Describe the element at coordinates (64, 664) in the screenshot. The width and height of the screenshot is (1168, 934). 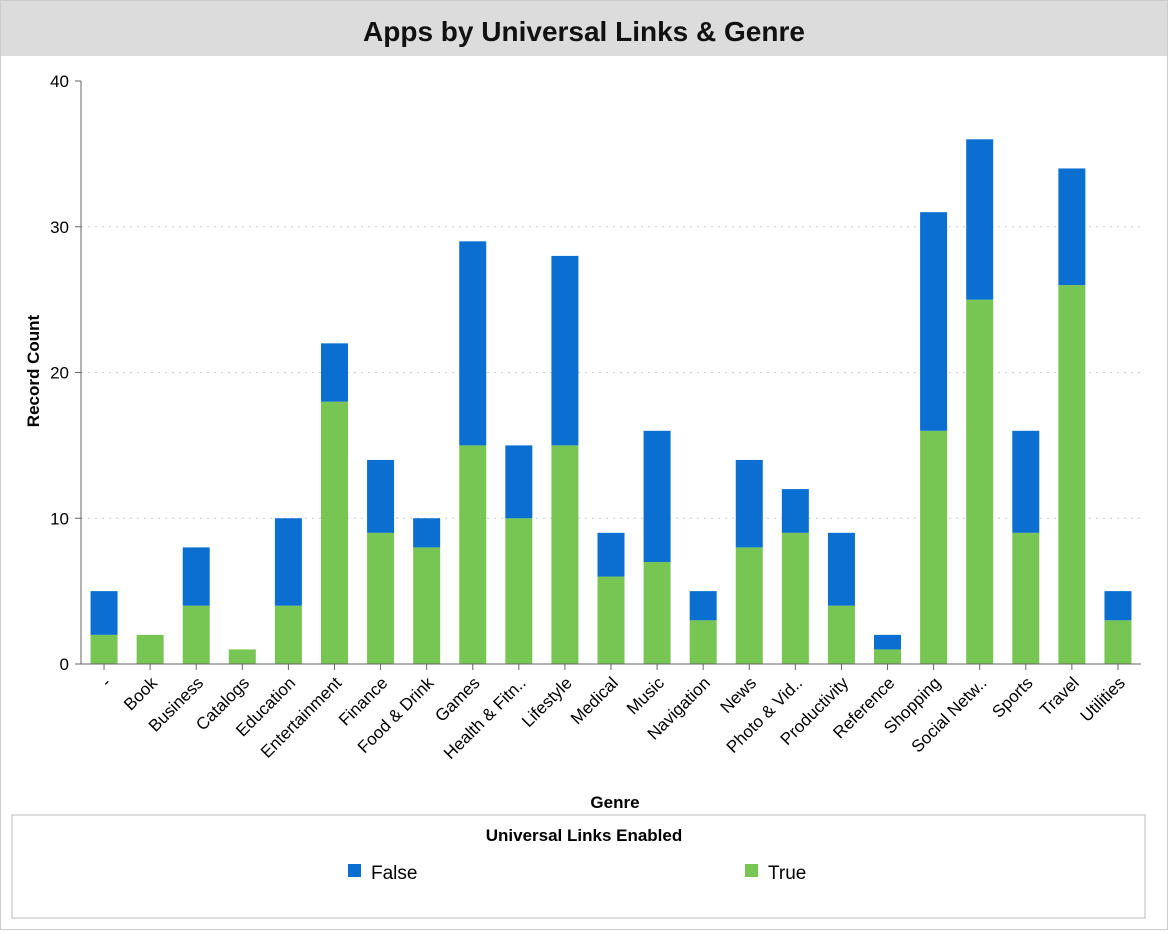
I see `y-tick-label: 0` at that location.